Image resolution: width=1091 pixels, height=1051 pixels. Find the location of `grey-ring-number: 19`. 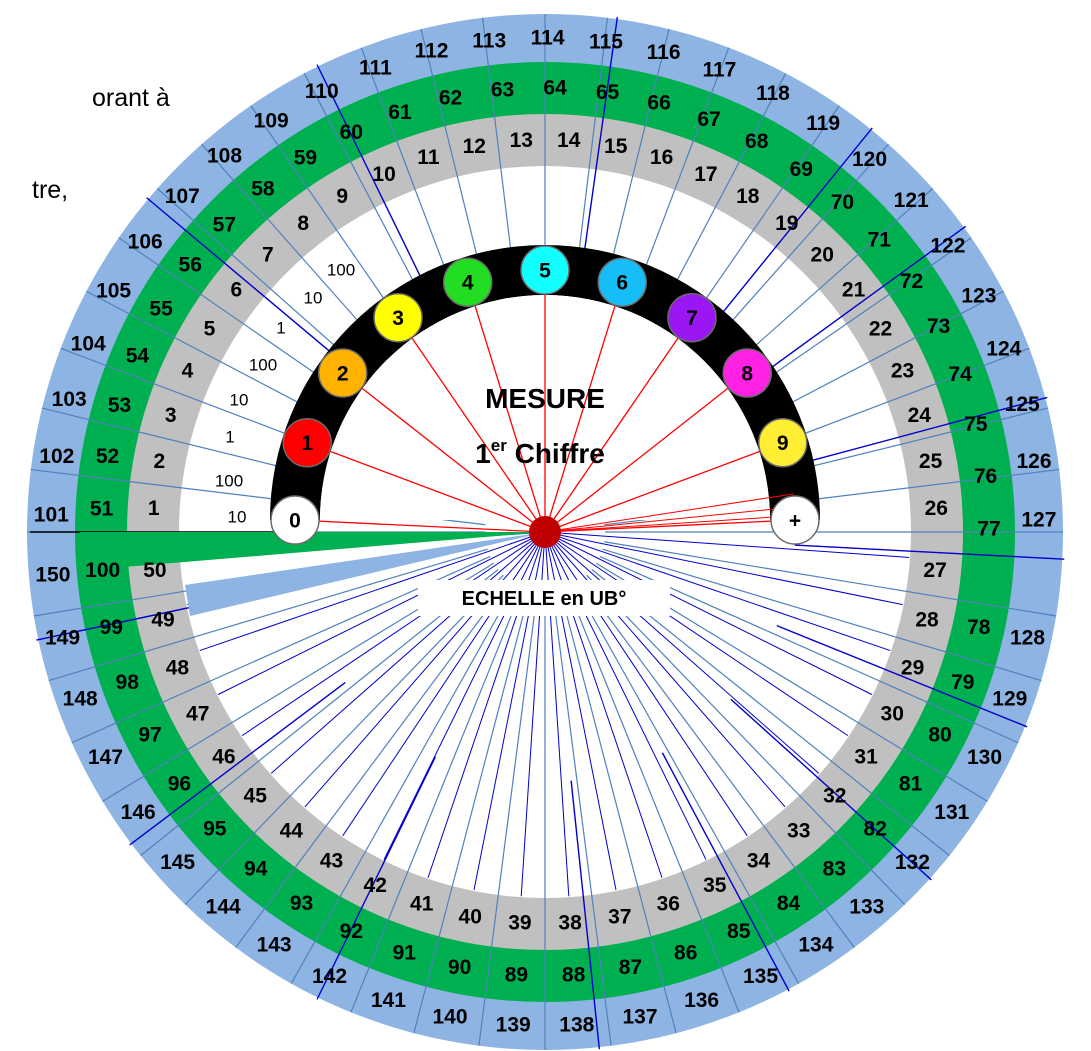

grey-ring-number: 19 is located at coordinates (786, 223).